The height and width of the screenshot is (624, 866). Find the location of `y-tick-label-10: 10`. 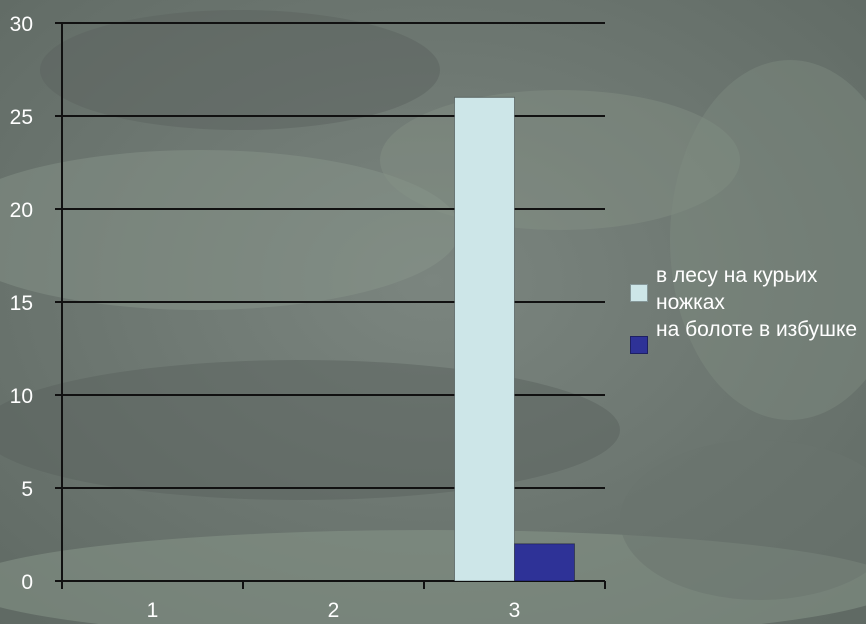

y-tick-label-10: 10 is located at coordinates (21, 396).